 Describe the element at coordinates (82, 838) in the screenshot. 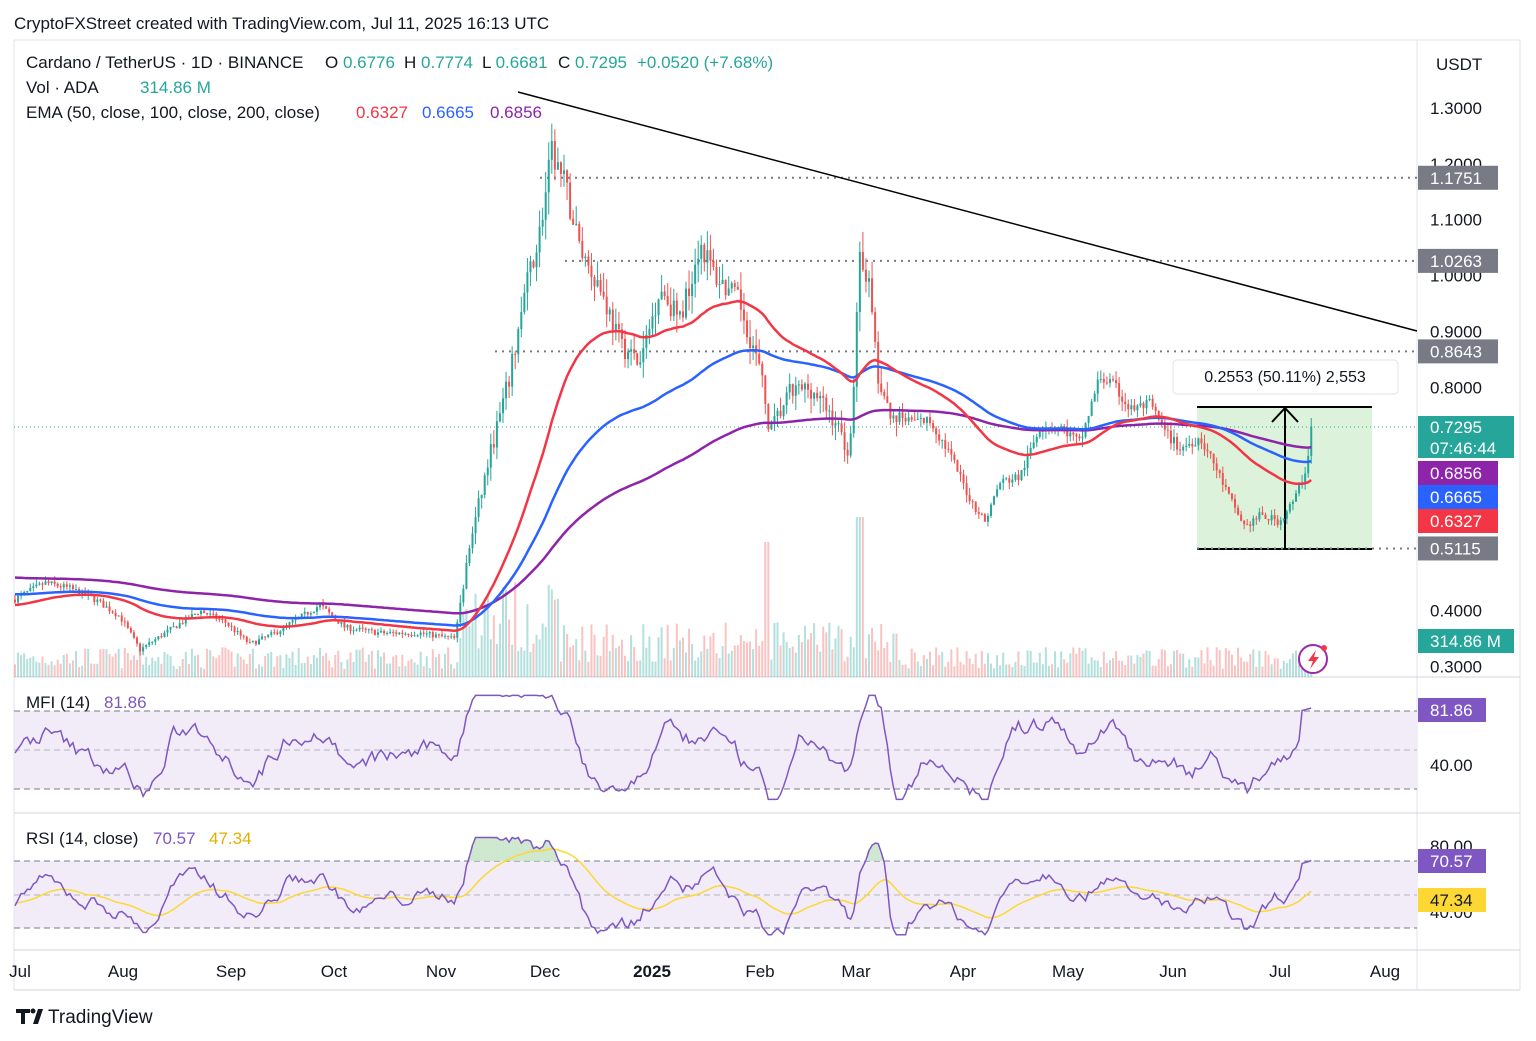

I see `rsi-label: RSI (14, close)` at that location.